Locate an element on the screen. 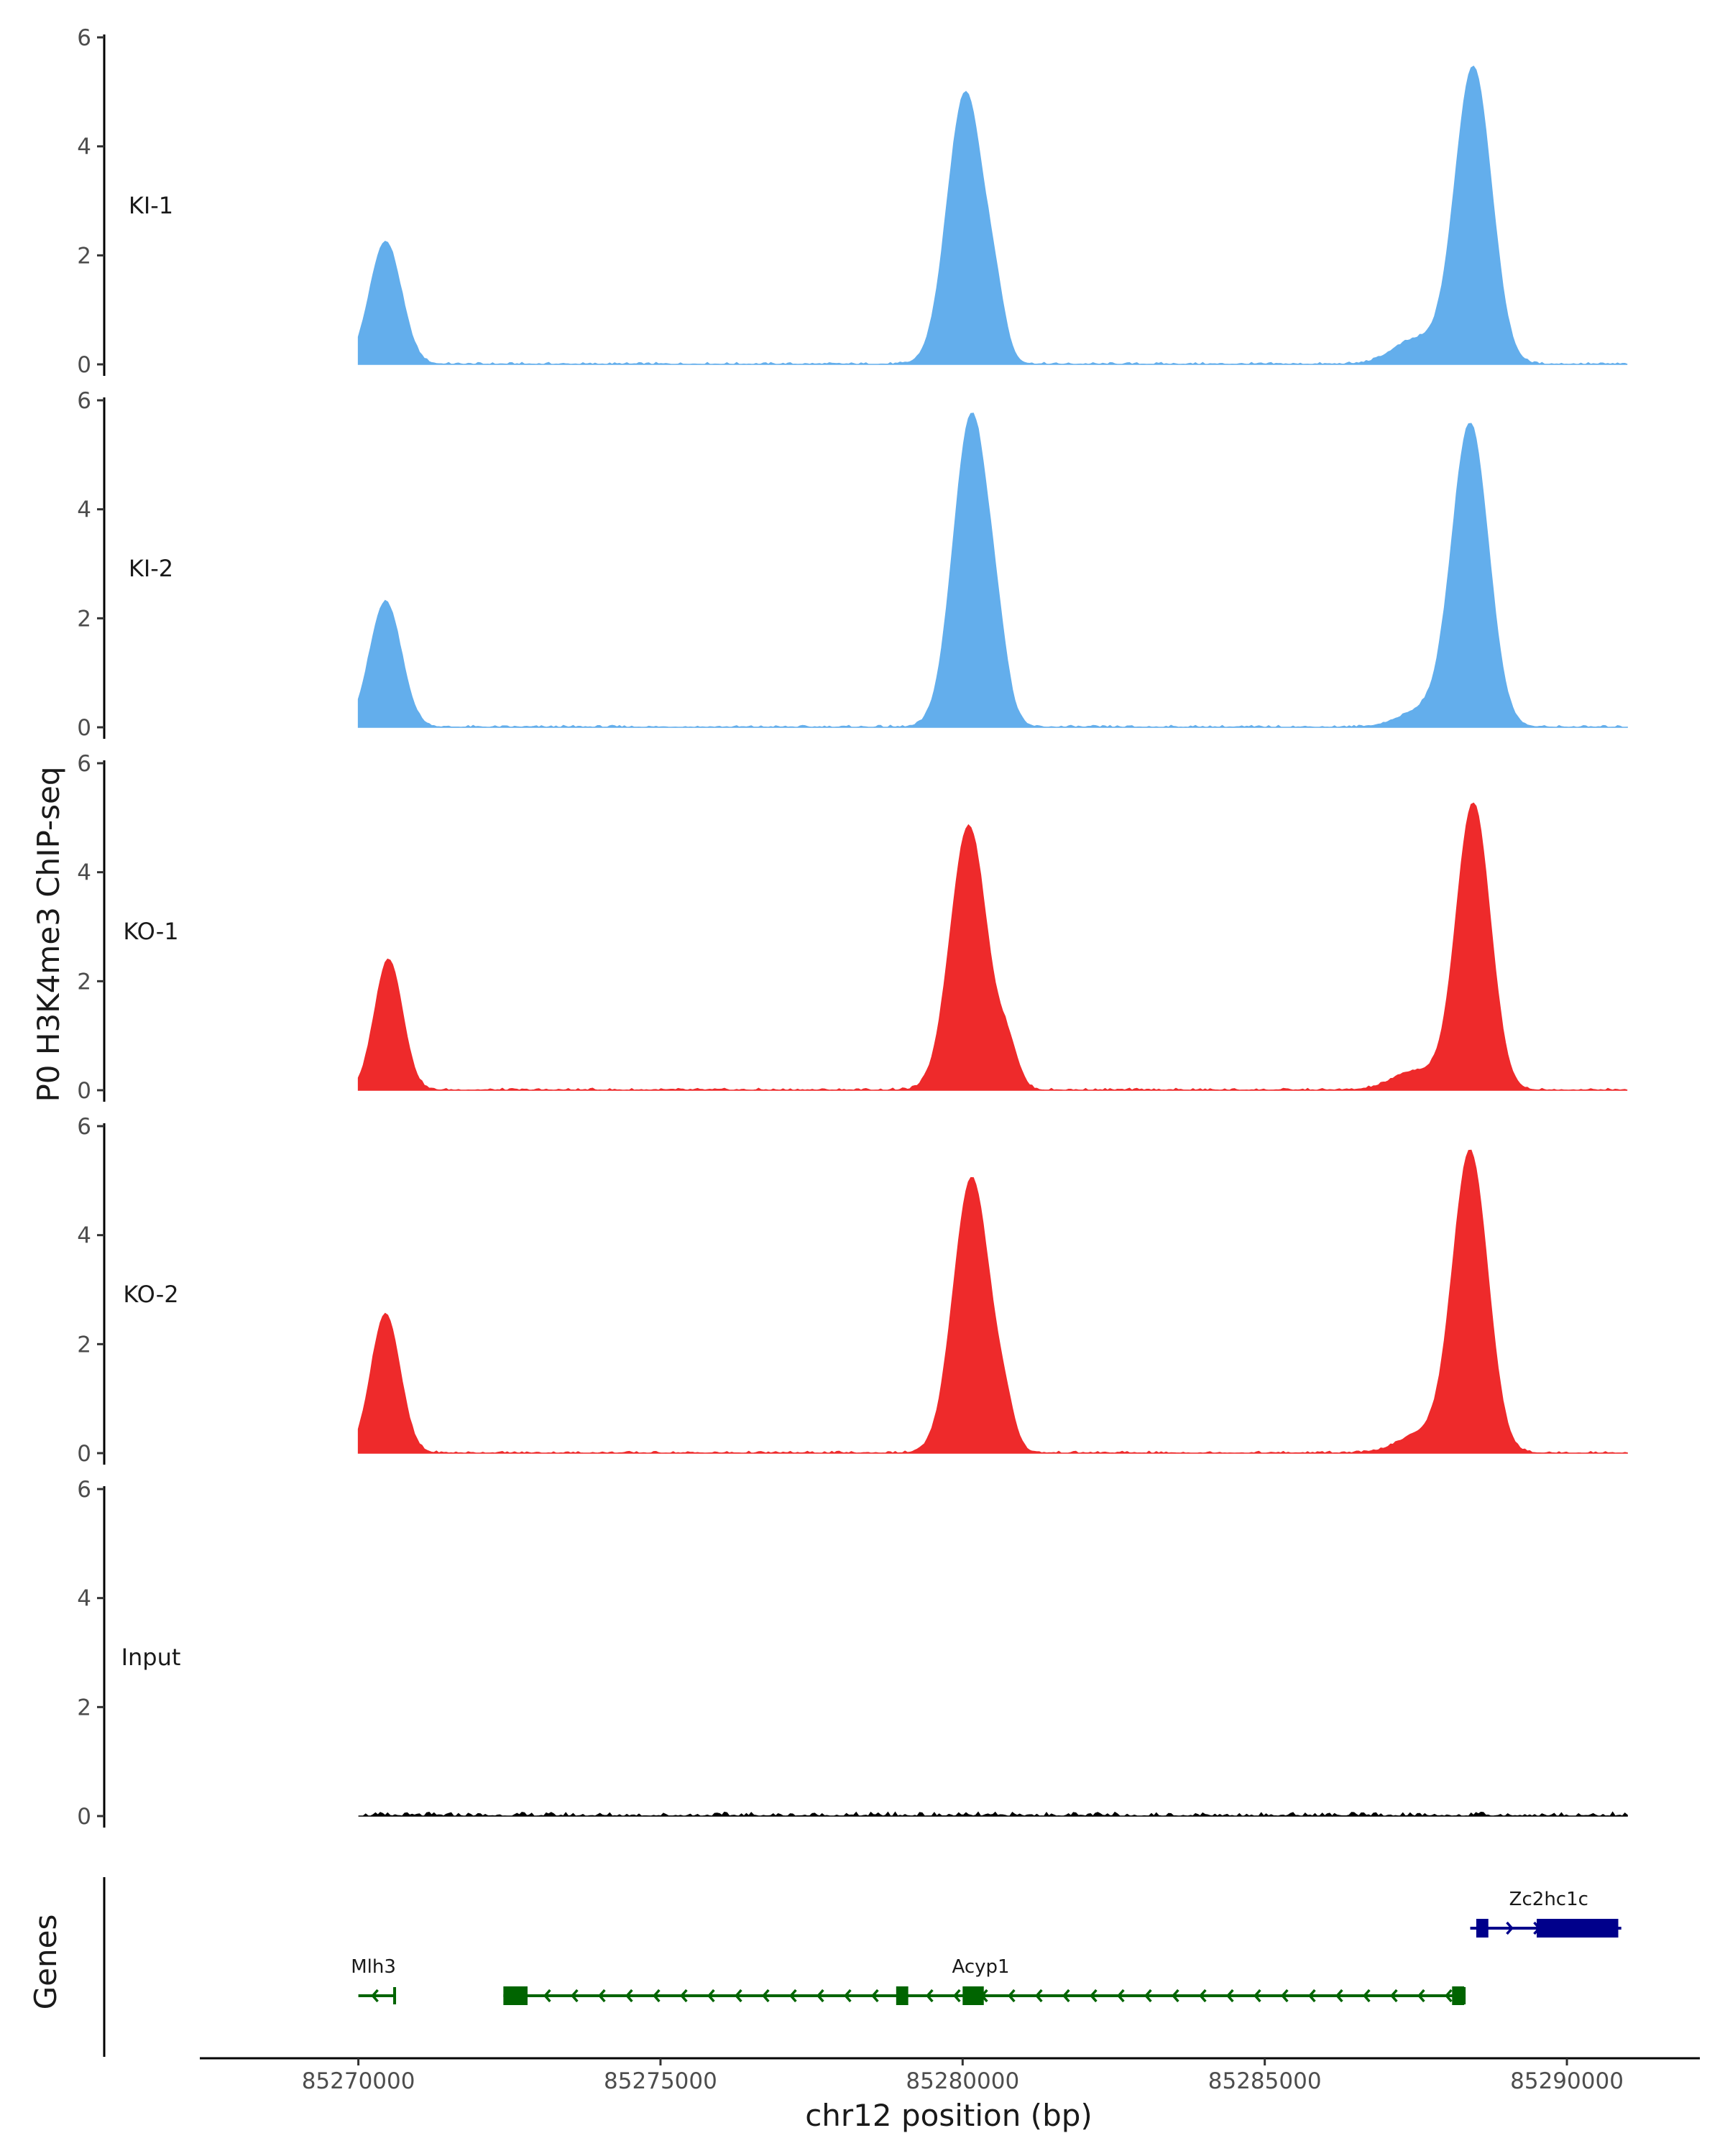  gene-zc2hc1c: Zc2hc1c is located at coordinates (1546, 1913).